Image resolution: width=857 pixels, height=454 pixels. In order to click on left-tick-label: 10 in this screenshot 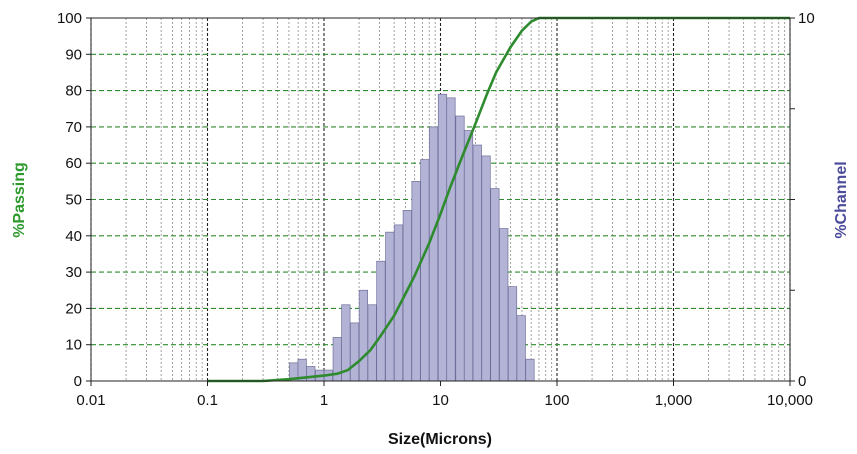, I will do `click(73, 345)`.